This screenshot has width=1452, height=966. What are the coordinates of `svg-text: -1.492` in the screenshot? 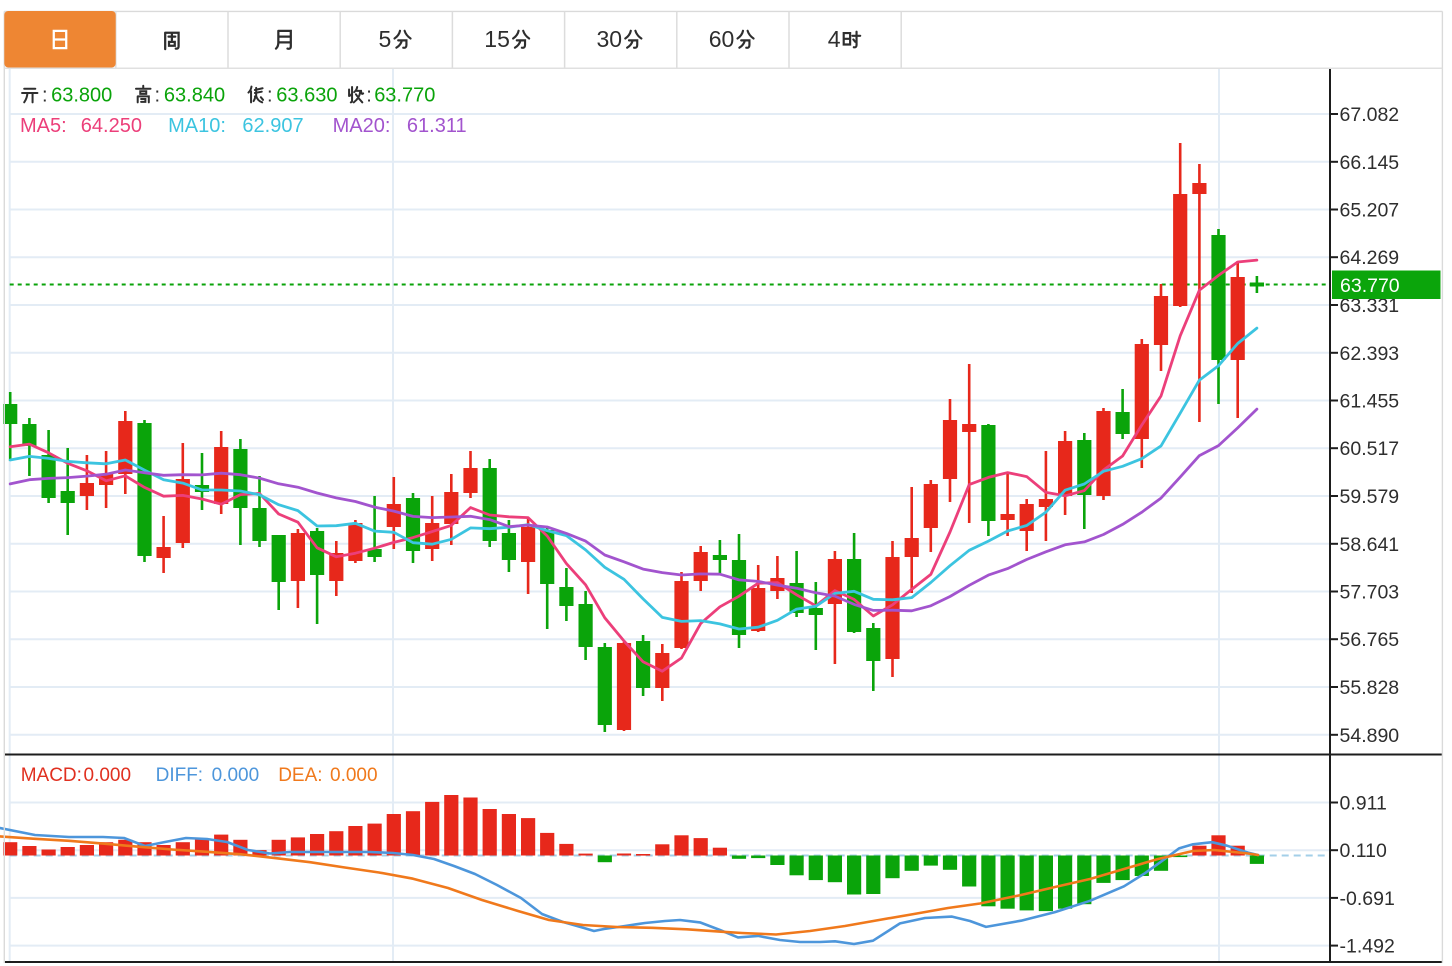 It's located at (1367, 947).